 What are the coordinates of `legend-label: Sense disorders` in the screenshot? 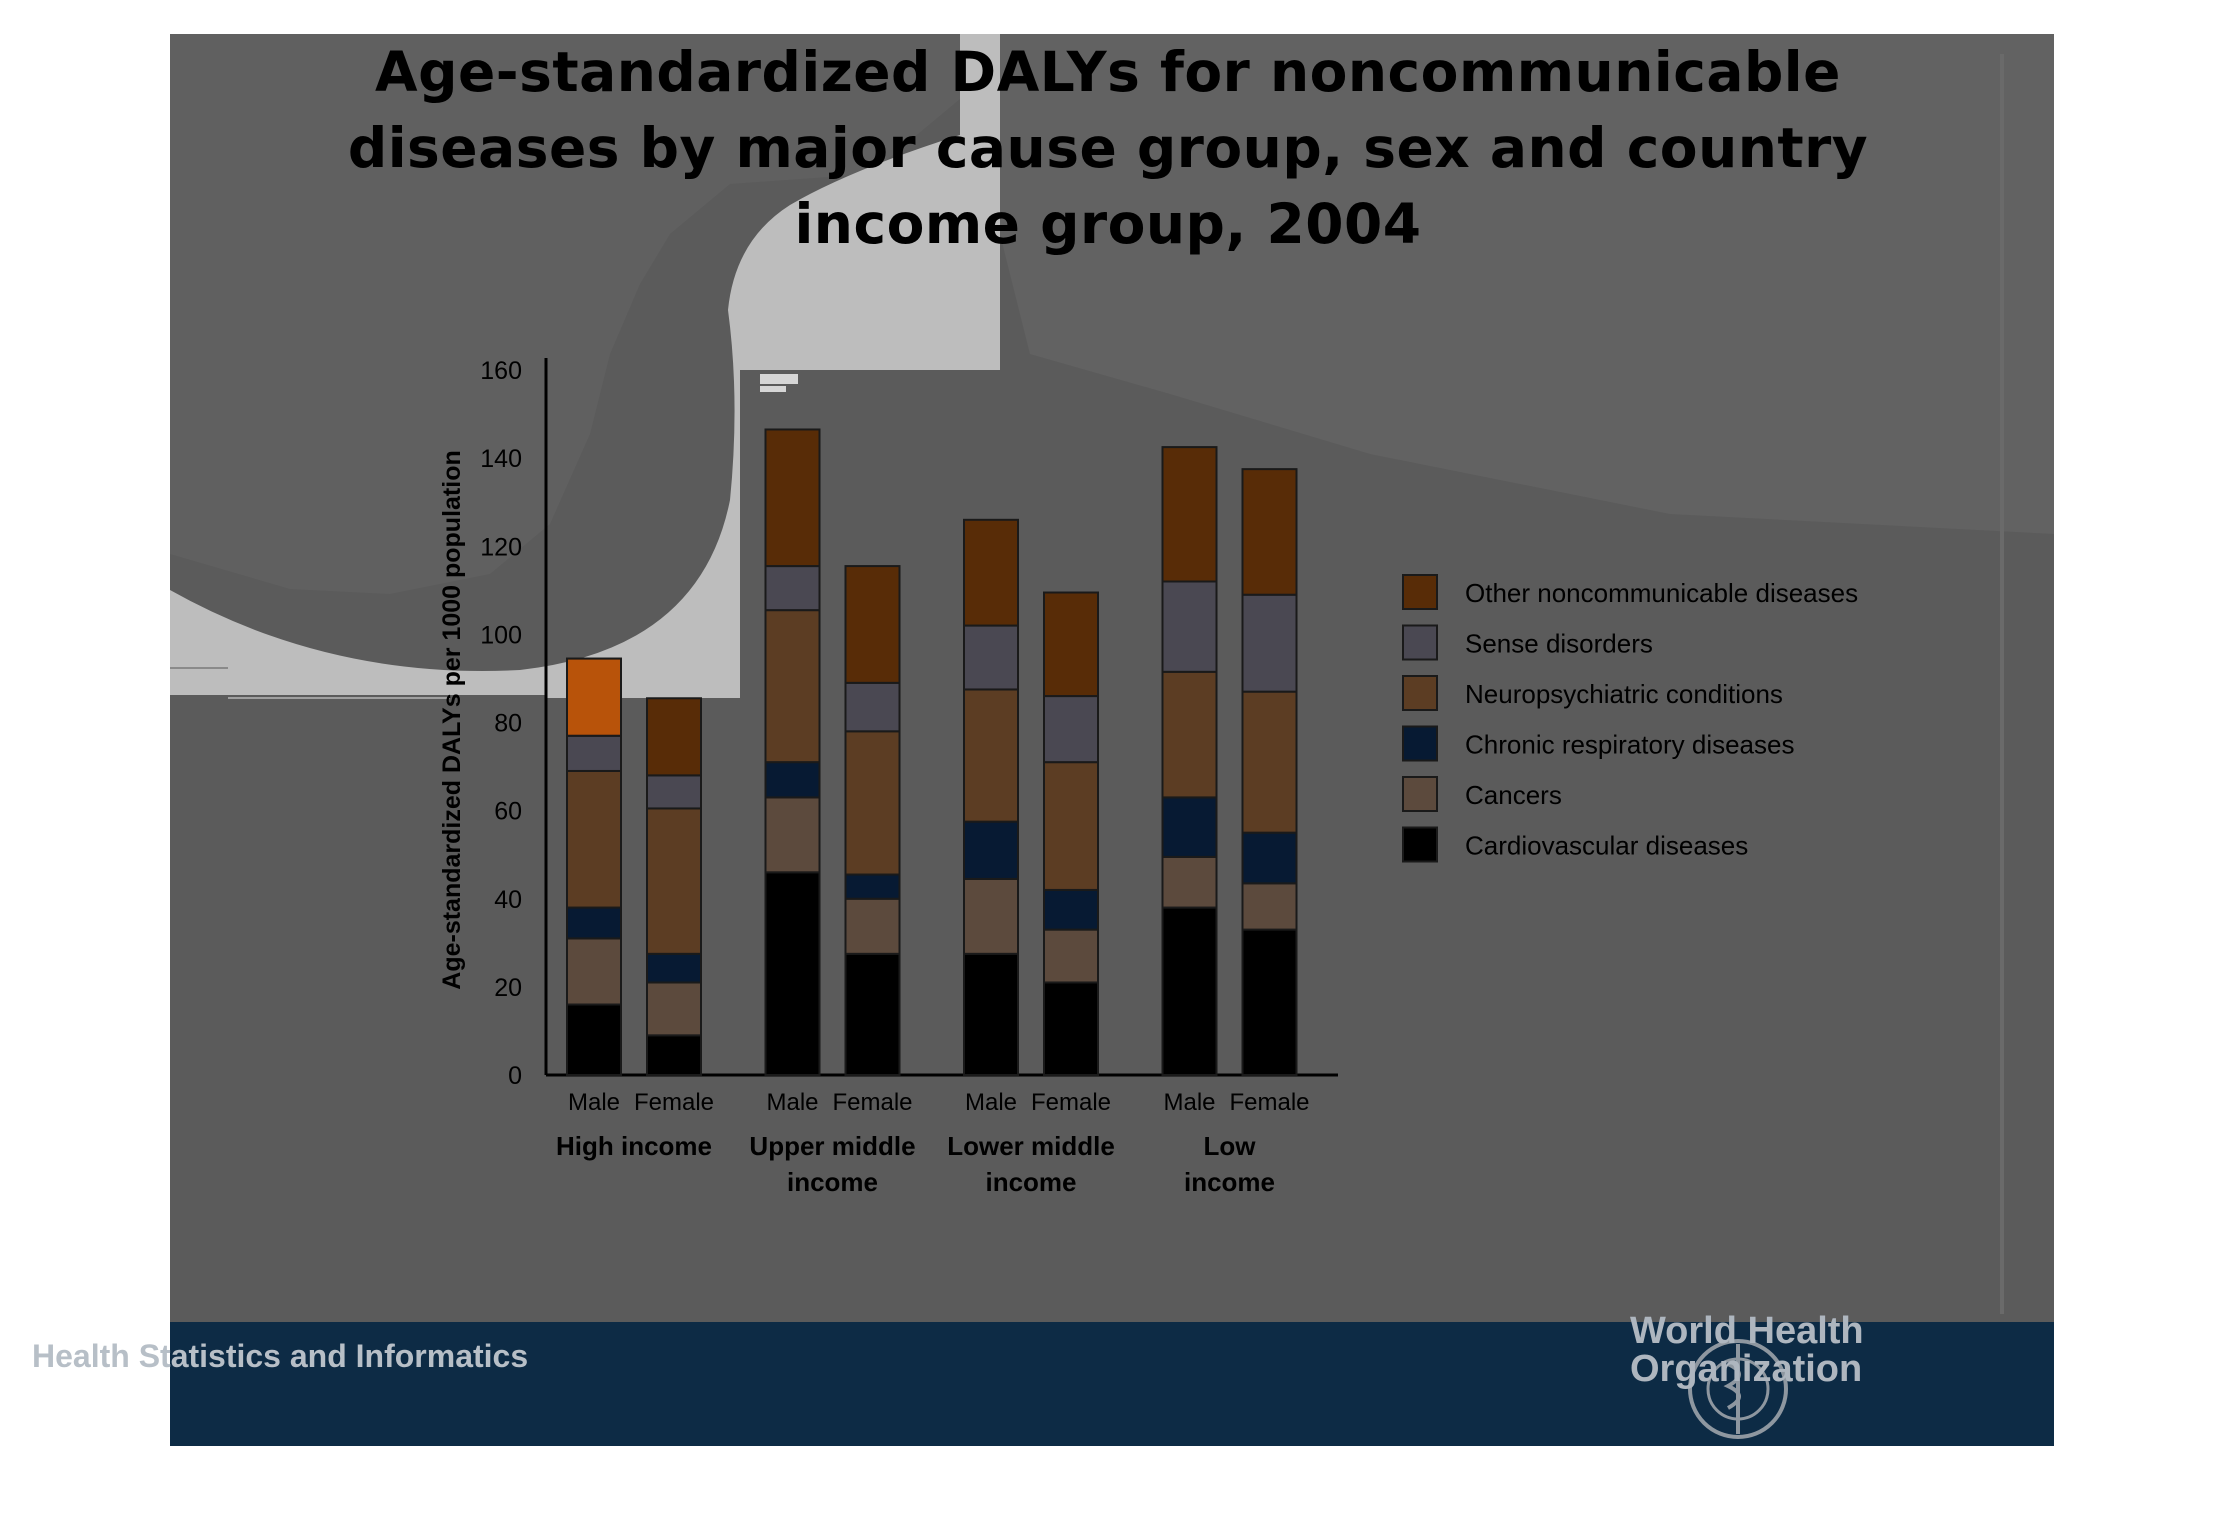 It's located at (1559, 644).